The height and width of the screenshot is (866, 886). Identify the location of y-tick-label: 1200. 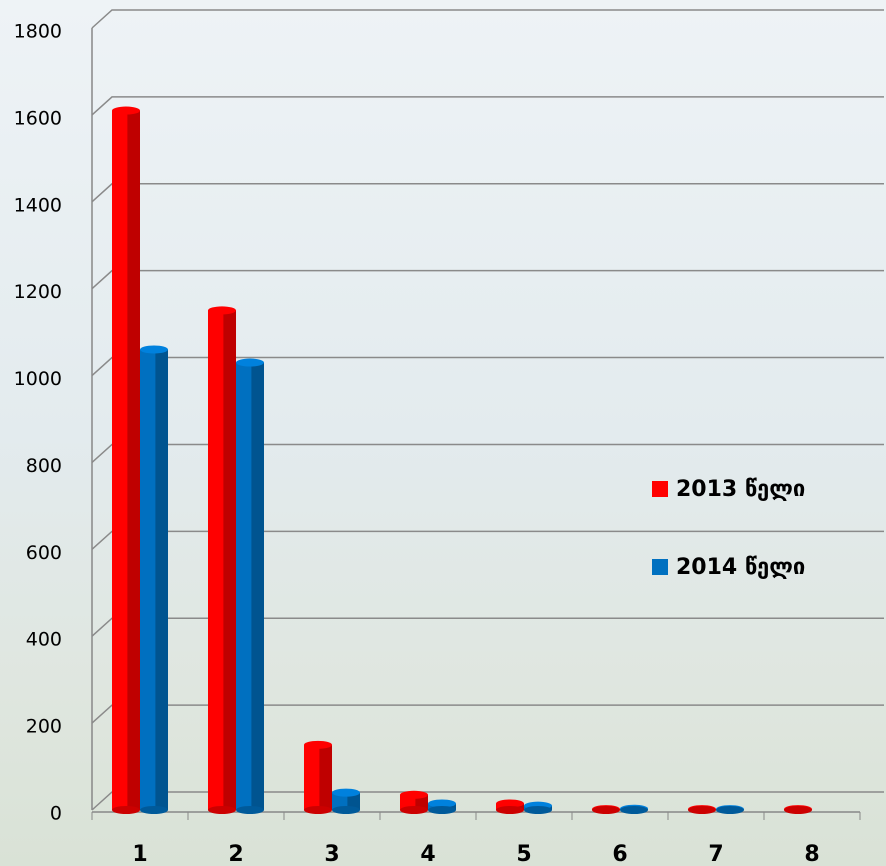
(38, 292).